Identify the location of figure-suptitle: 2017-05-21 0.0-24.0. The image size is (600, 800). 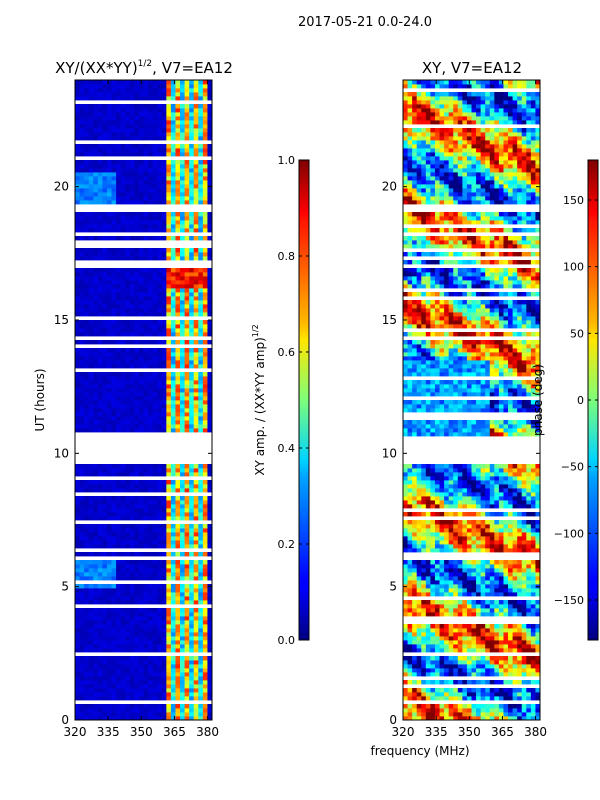
(365, 22).